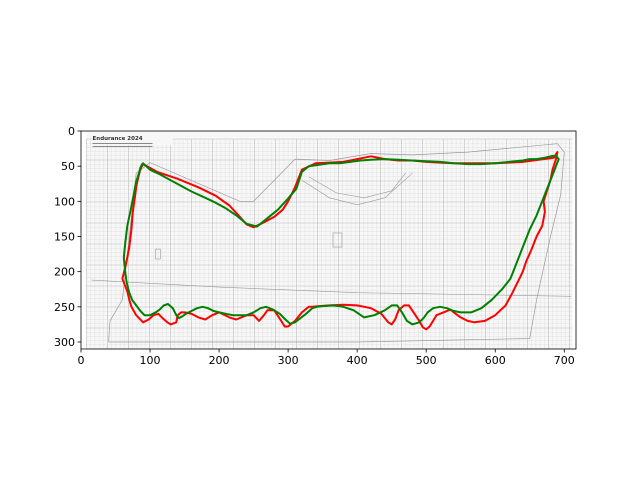 Image resolution: width=640 pixels, height=480 pixels. What do you see at coordinates (71, 131) in the screenshot?
I see `y-tick-label: 0` at bounding box center [71, 131].